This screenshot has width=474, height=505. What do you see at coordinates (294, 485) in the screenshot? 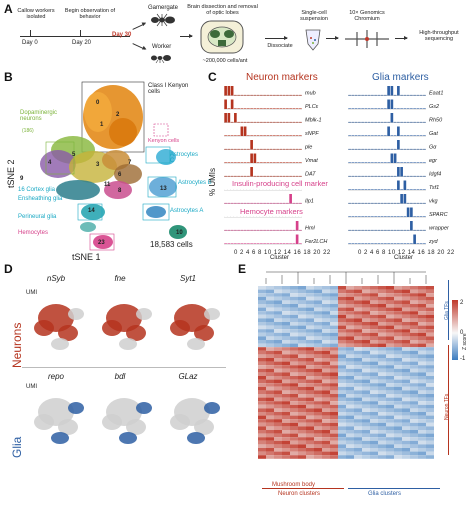
I see `mushroom-body-label: Mushroom body` at bounding box center [294, 485].